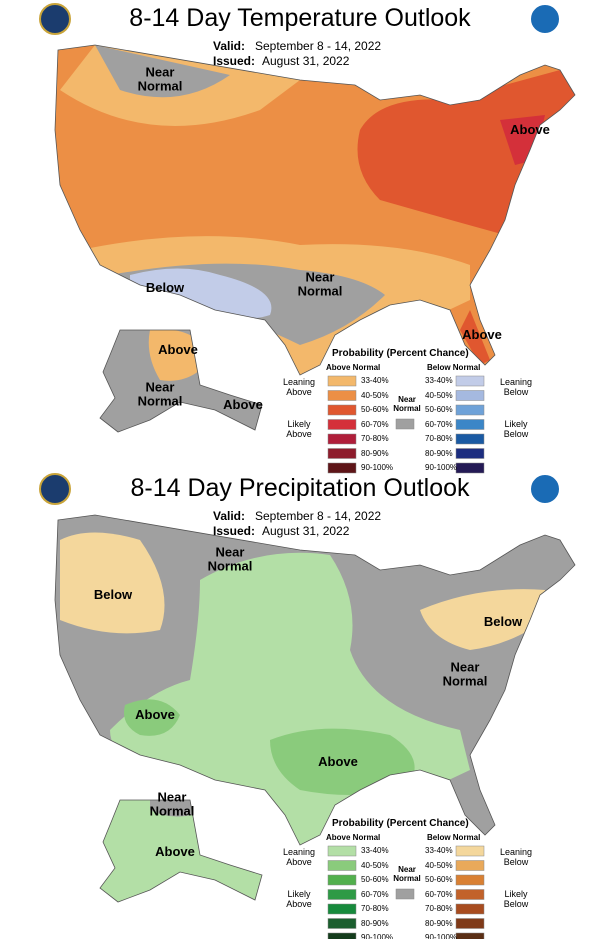  What do you see at coordinates (300, 18) in the screenshot?
I see `panel-title: 8-14 Day Temperature Outlook` at bounding box center [300, 18].